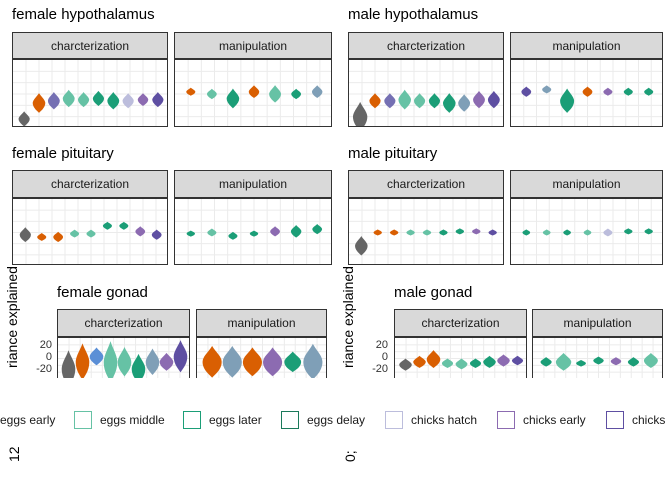 The height and width of the screenshot is (480, 672). Describe the element at coordinates (615, 420) in the screenshot. I see `legend-key` at that location.